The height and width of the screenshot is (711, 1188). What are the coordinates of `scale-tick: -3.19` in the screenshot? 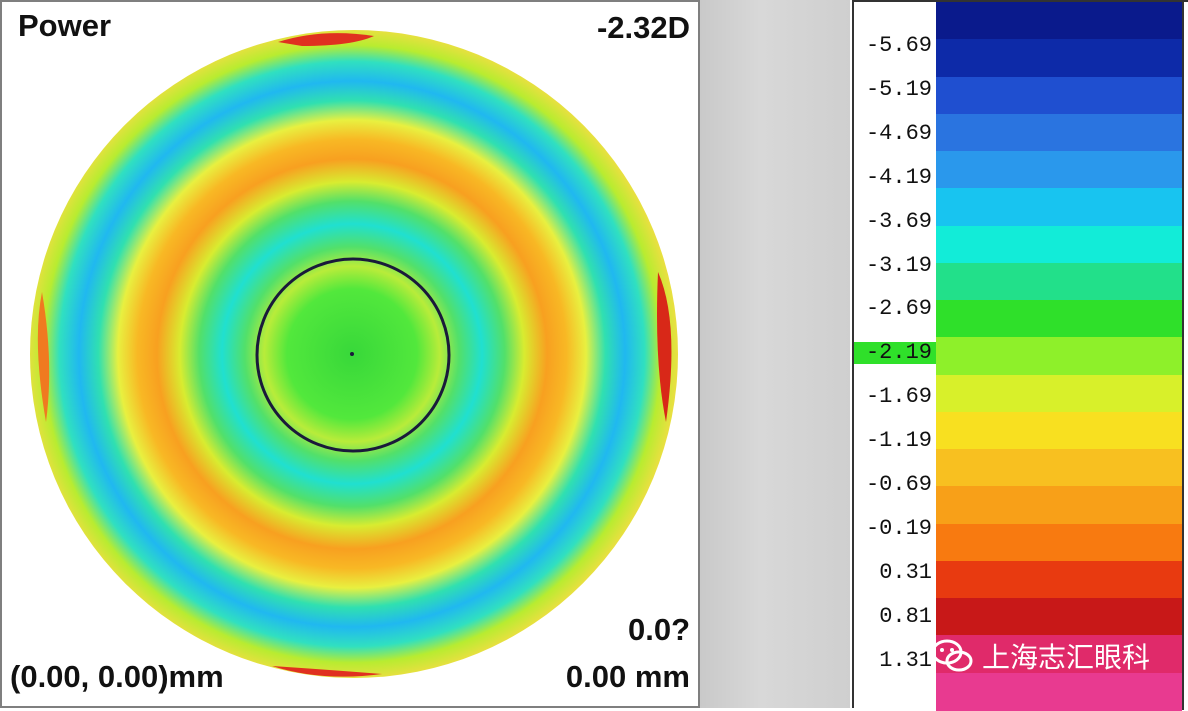 It's located at (898, 265).